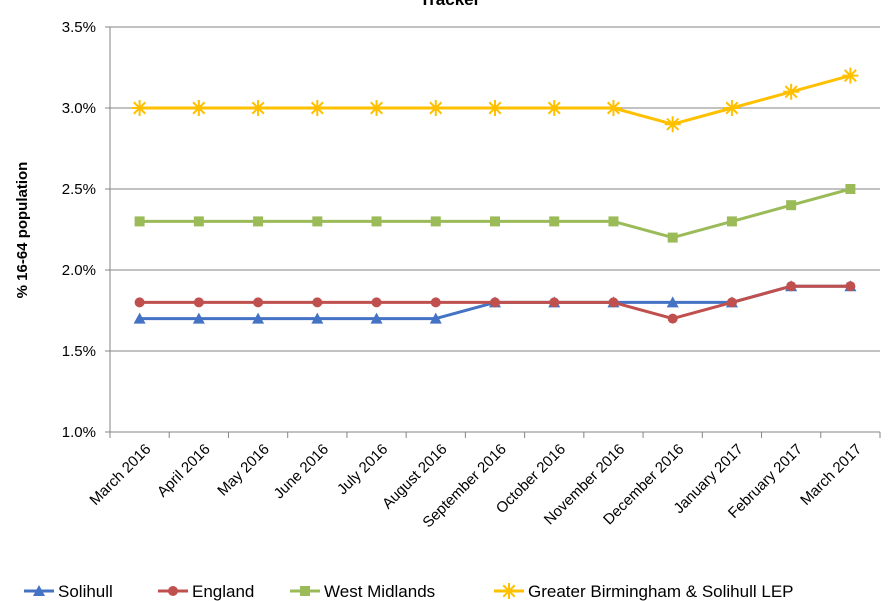 This screenshot has height=601, width=896. What do you see at coordinates (85, 591) in the screenshot?
I see `legend-label: Solihull` at bounding box center [85, 591].